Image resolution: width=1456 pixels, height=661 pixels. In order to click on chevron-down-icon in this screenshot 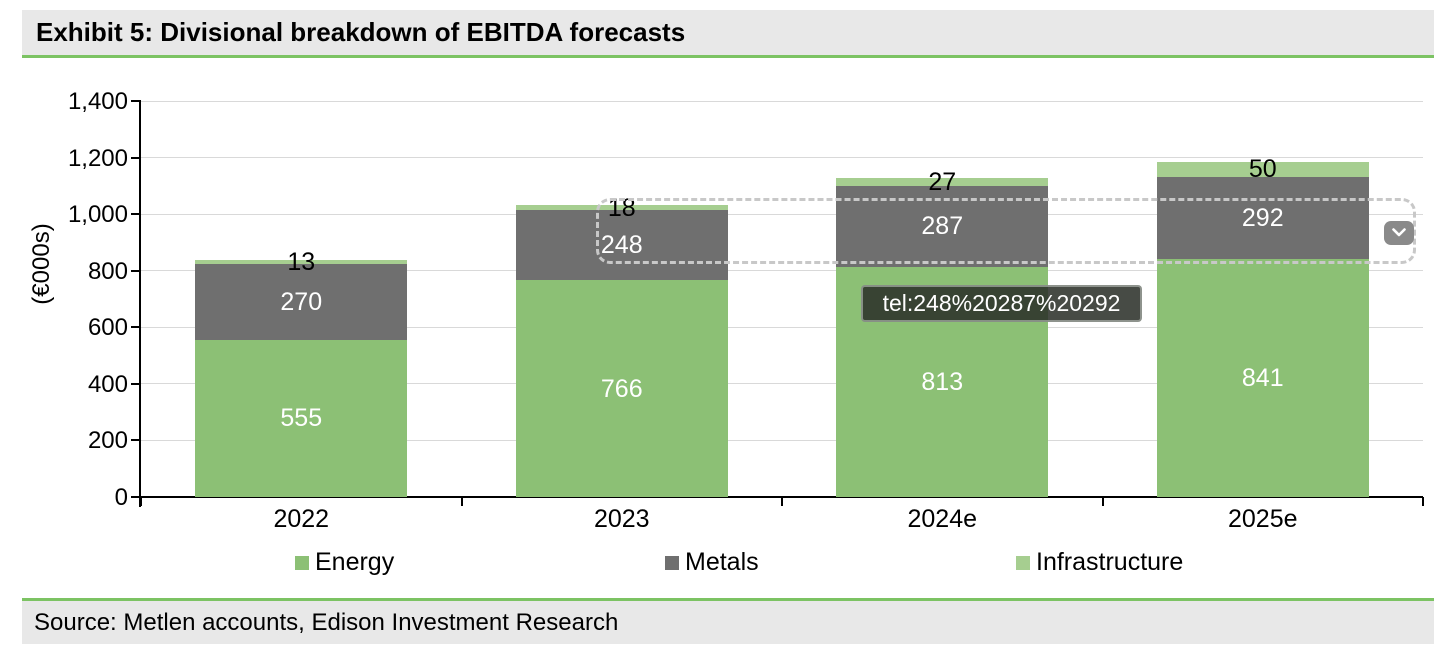, I will do `click(1399, 233)`.